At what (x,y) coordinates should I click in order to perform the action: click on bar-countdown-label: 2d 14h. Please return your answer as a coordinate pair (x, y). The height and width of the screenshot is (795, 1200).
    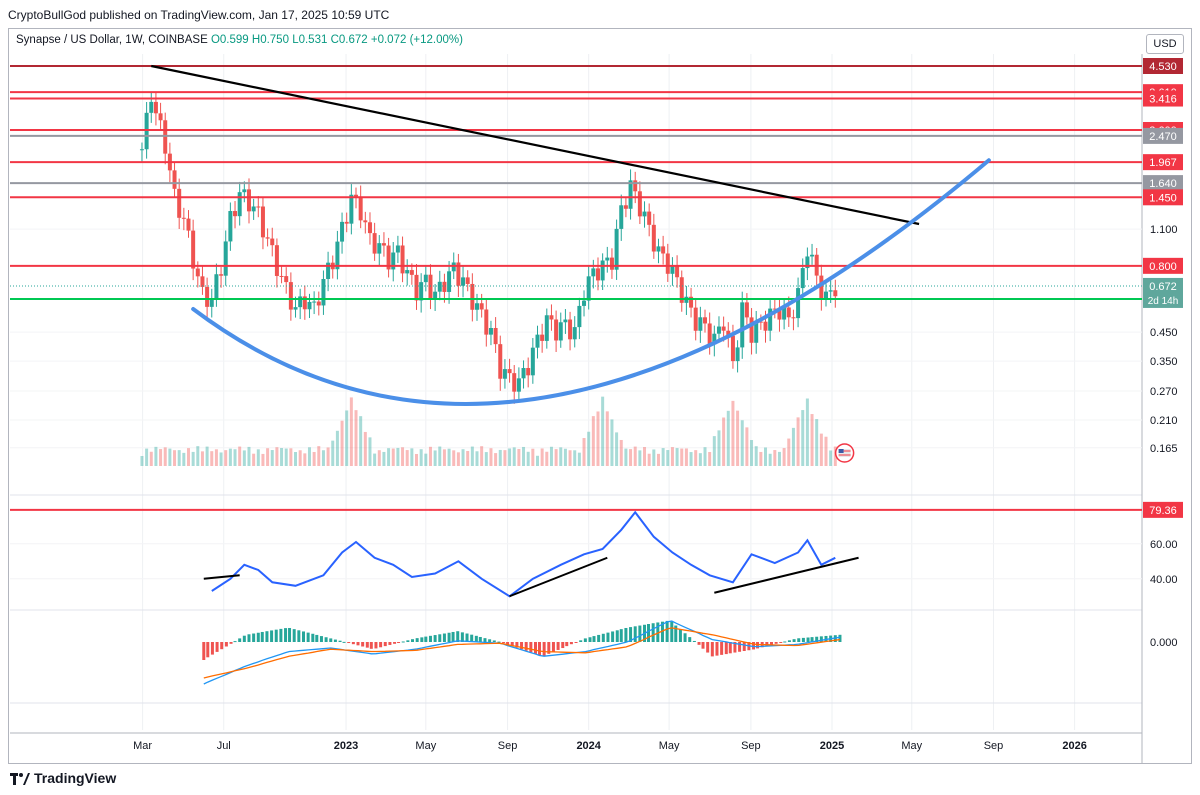
    Looking at the image, I should click on (1163, 301).